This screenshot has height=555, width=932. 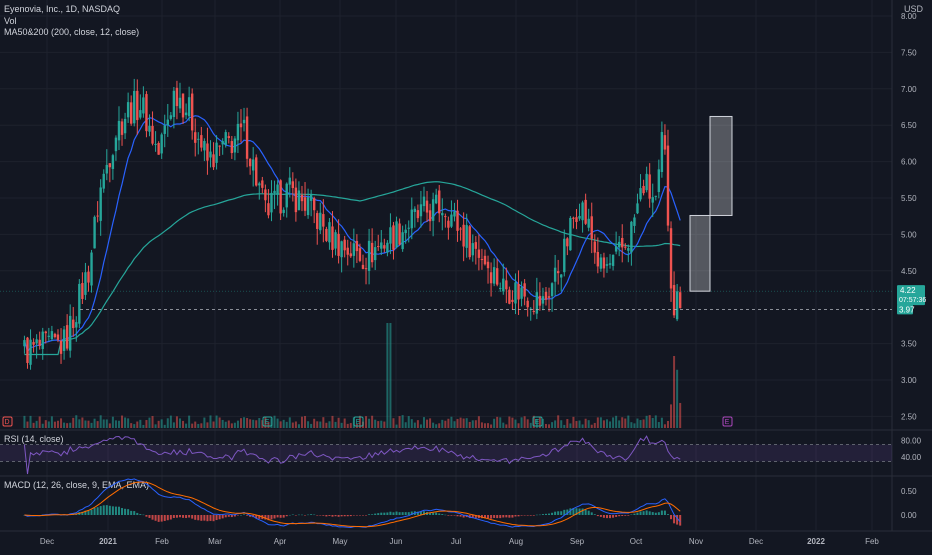 What do you see at coordinates (909, 125) in the screenshot?
I see `price-axis-tick-label: 6.50` at bounding box center [909, 125].